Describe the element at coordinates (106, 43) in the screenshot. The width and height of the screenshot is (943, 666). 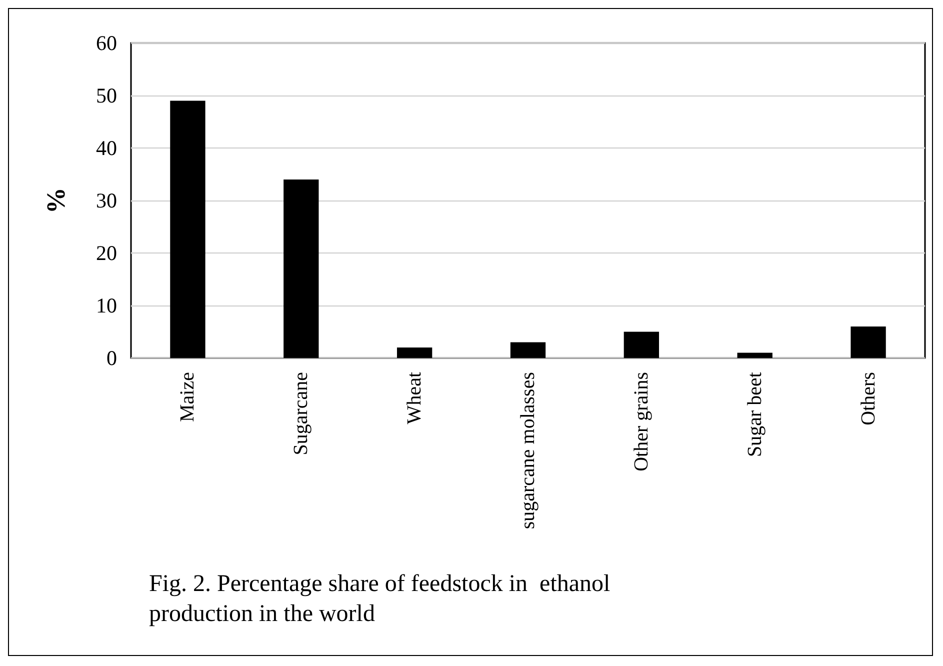
I see `y-tick-label: 60` at that location.